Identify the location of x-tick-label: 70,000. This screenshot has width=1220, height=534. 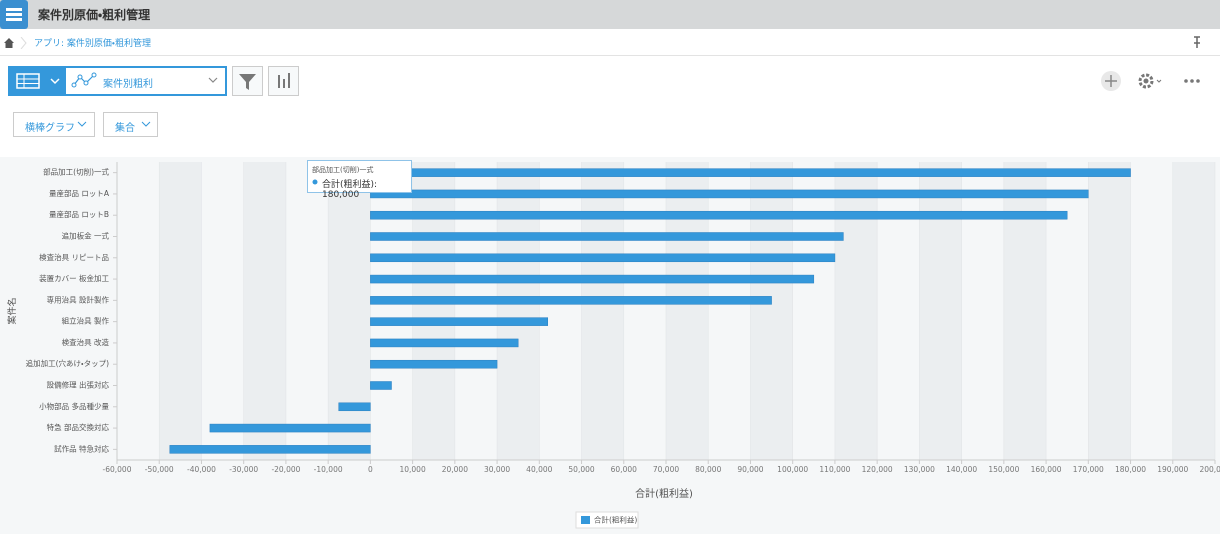
(666, 469).